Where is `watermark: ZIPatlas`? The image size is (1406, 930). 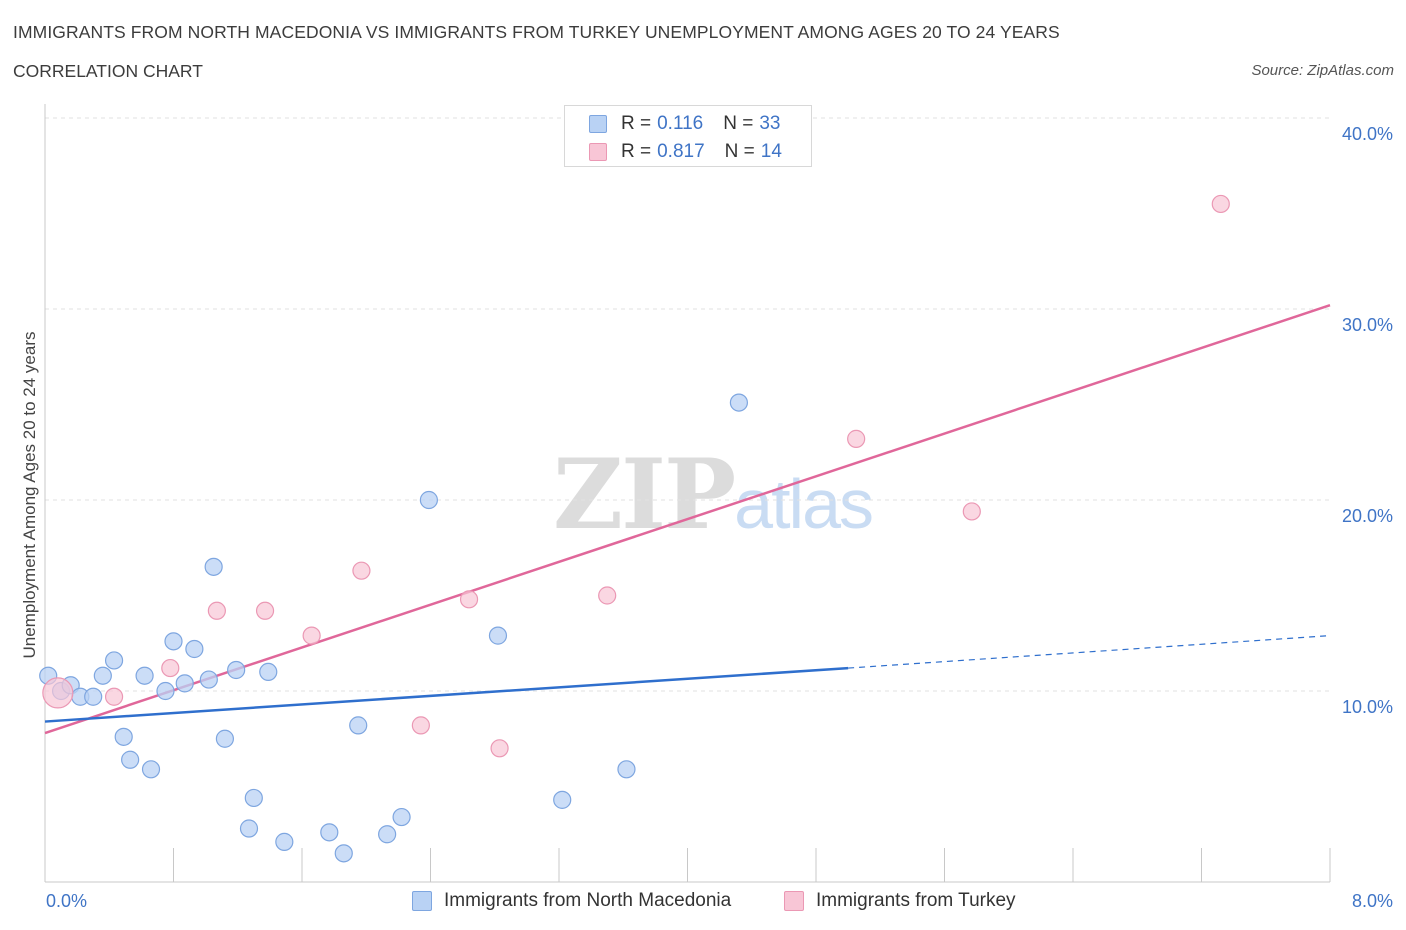
watermark: ZIPatlas is located at coordinates (713, 494).